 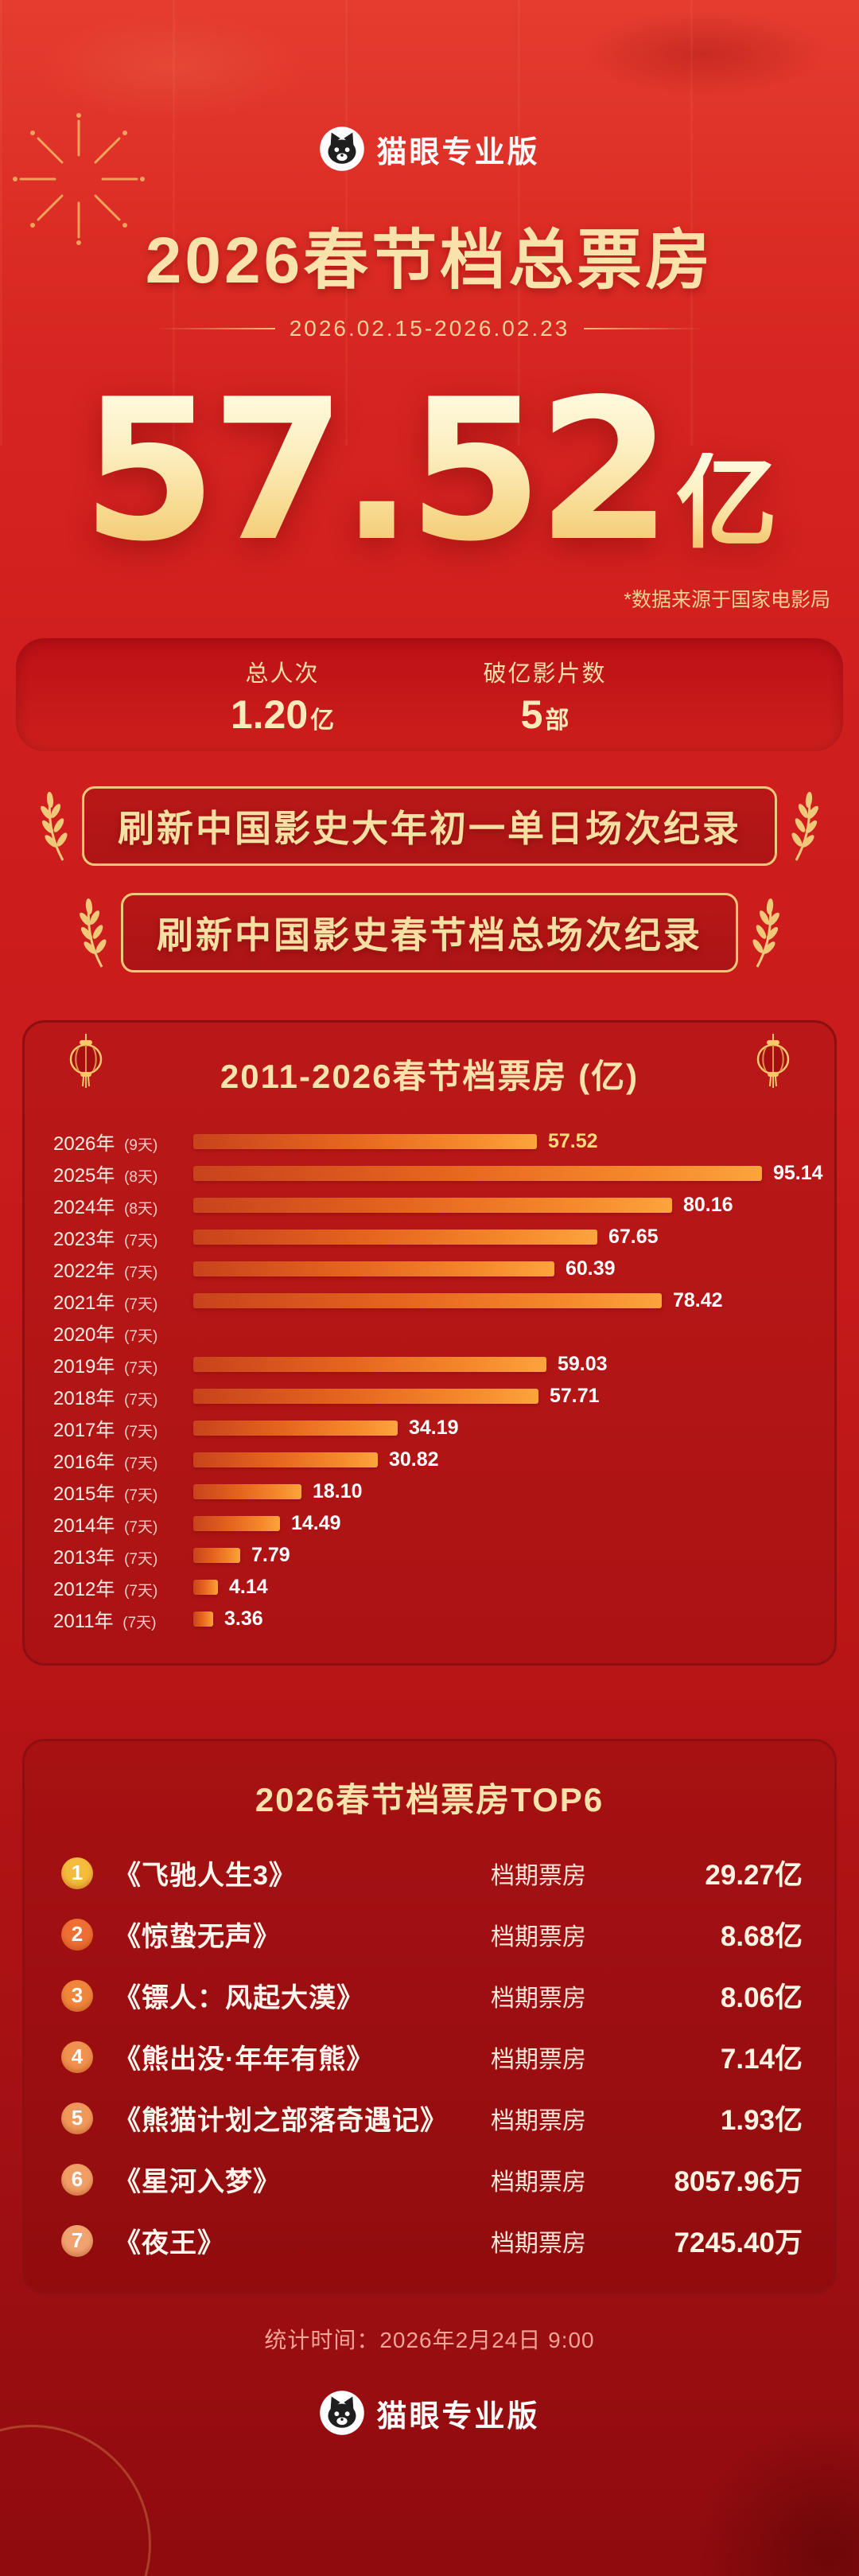 I want to click on list-item: 3 《镖人：风起大漠》 档期票房 8.06亿, so click(x=429, y=1995).